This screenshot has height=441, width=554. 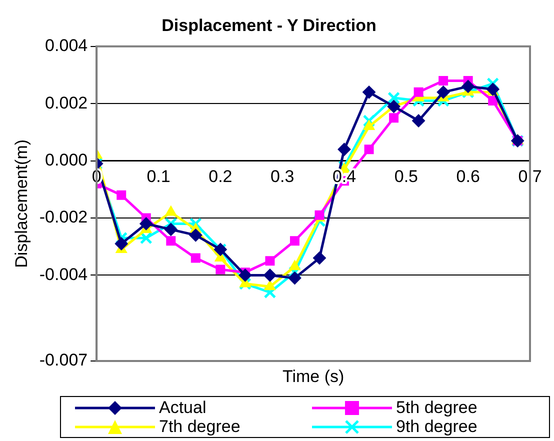 I want to click on y-tick-label: -0.004, so click(x=63, y=274).